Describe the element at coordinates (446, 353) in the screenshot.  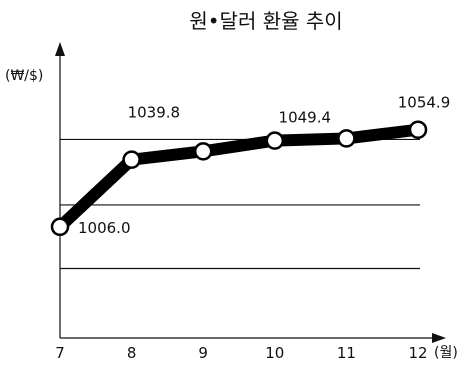
I see `x-axis-unit-label: (월)` at that location.